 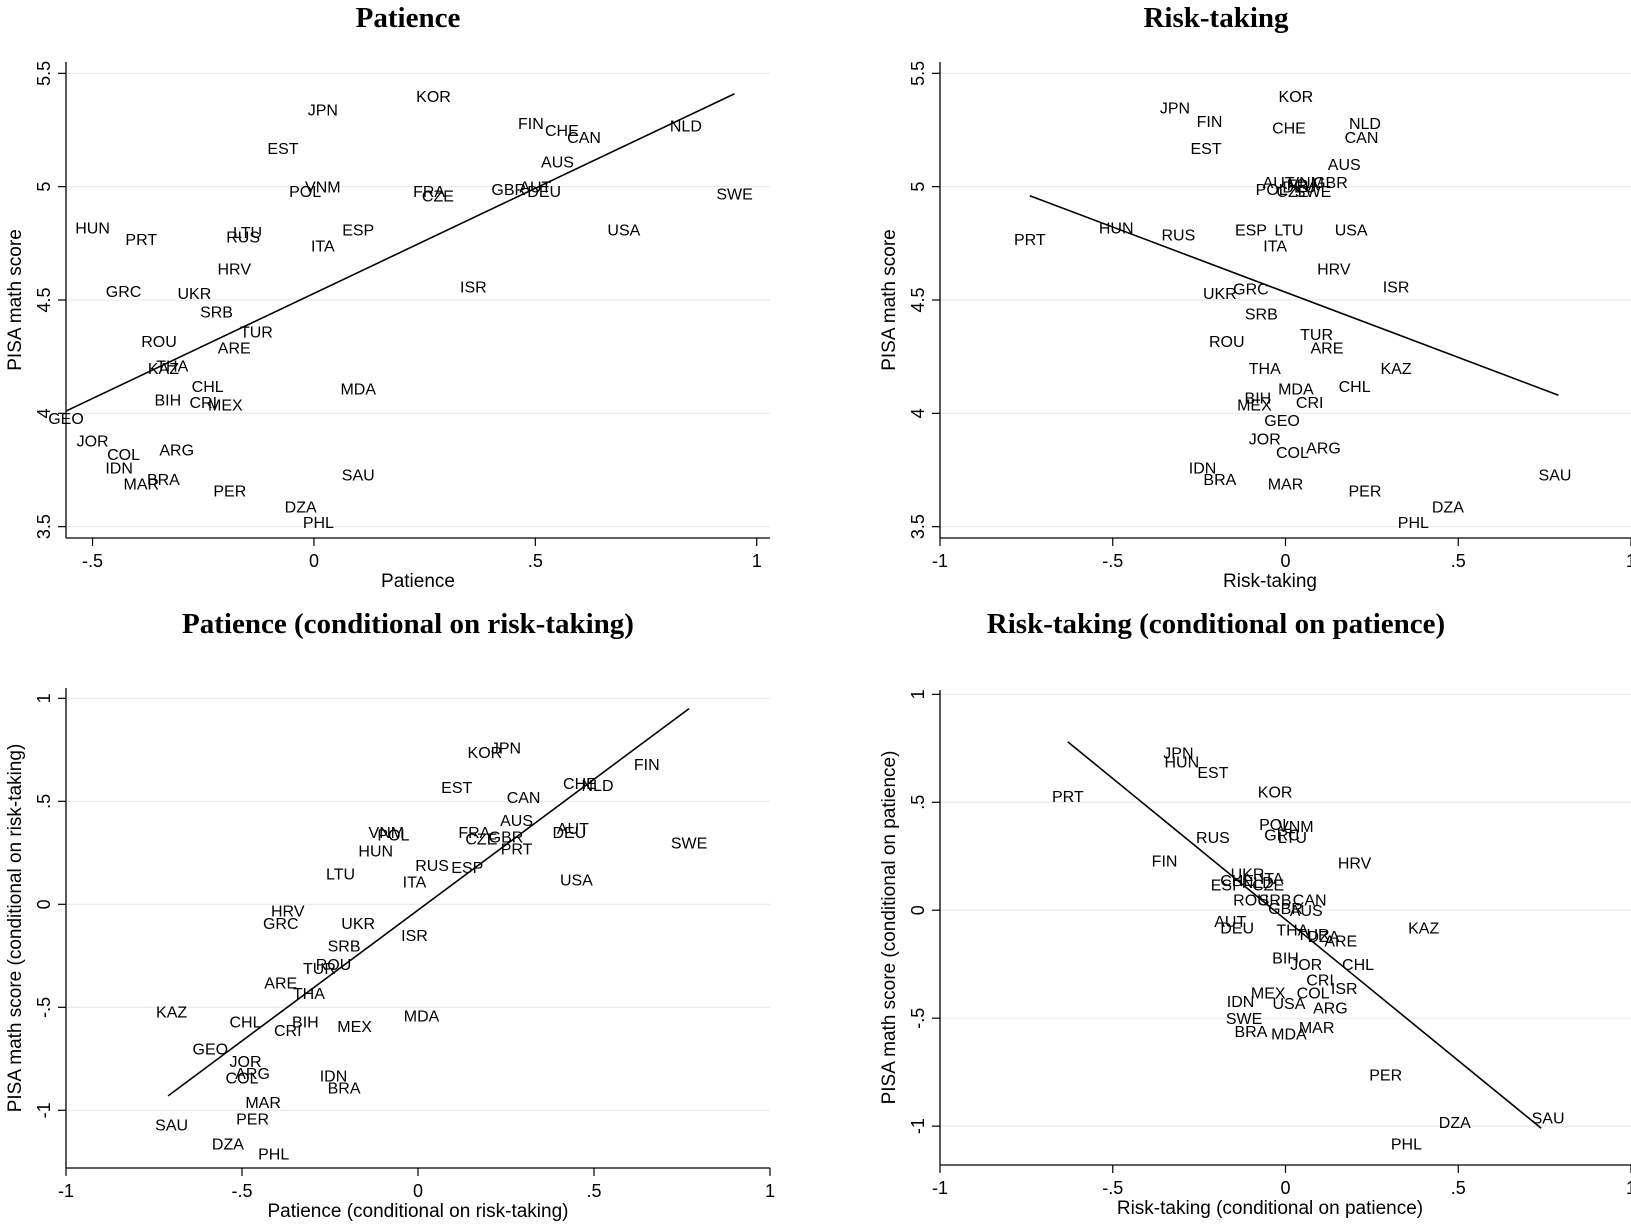 I want to click on point-label-usa: USA, so click(x=576, y=881).